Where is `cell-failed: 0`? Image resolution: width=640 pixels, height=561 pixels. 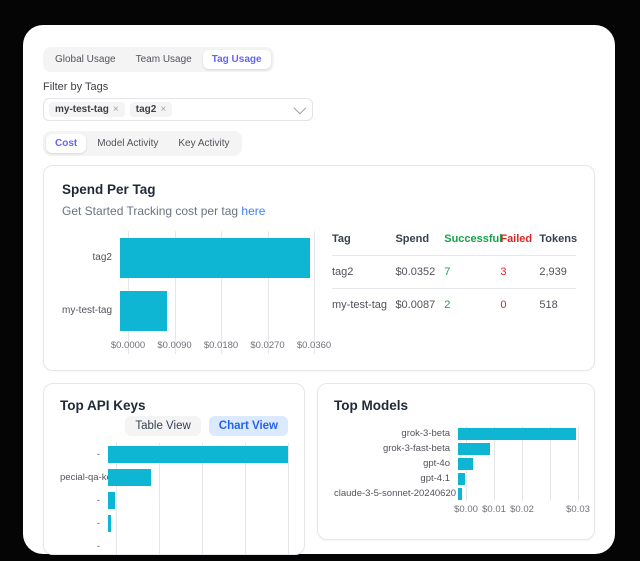
cell-failed: 0 is located at coordinates (520, 304).